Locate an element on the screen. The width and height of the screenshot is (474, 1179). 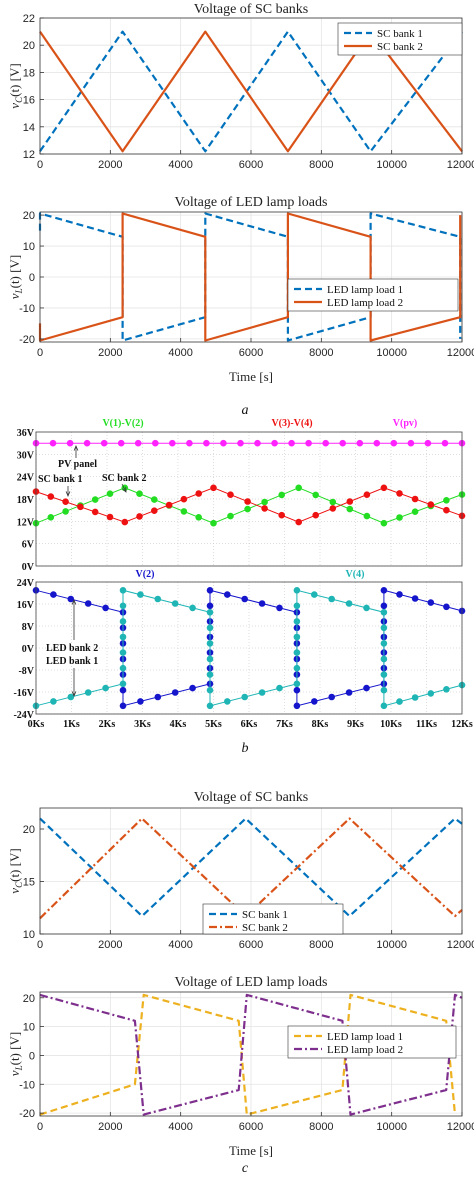
series-label-v1-v2: V(1)-V(2) is located at coordinates (122, 423).